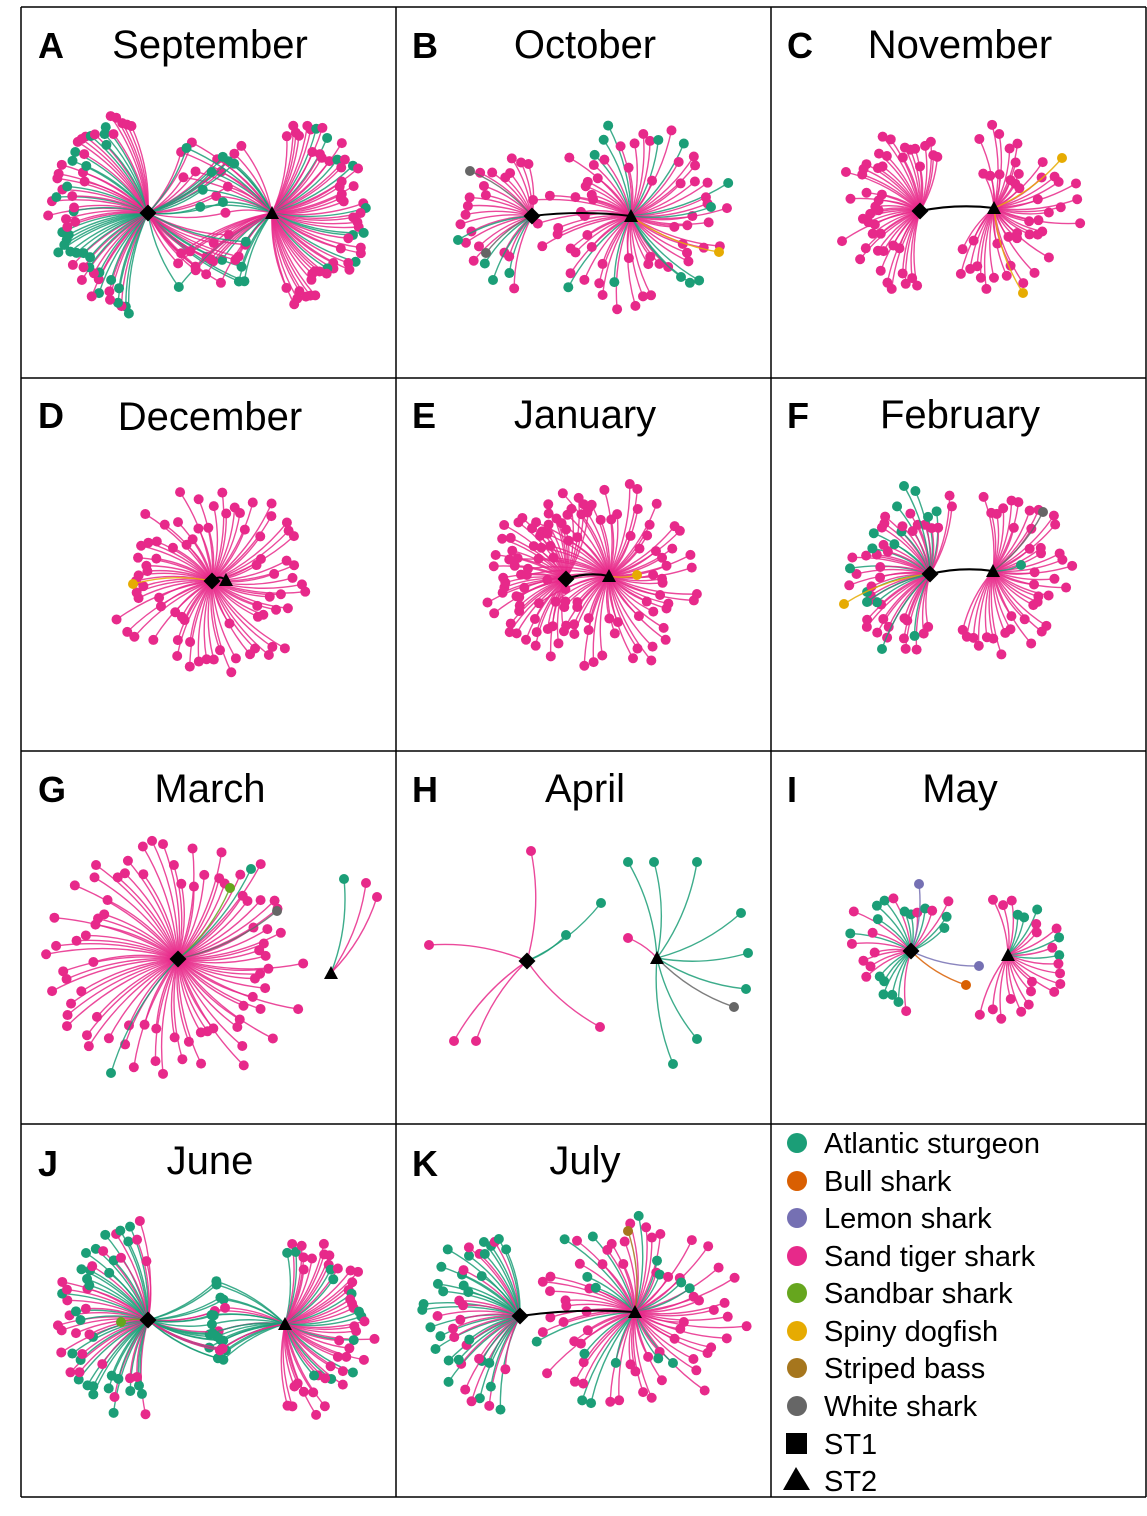 This screenshot has width=1147, height=1516. What do you see at coordinates (212, 581) in the screenshot?
I see `st1-station-node` at bounding box center [212, 581].